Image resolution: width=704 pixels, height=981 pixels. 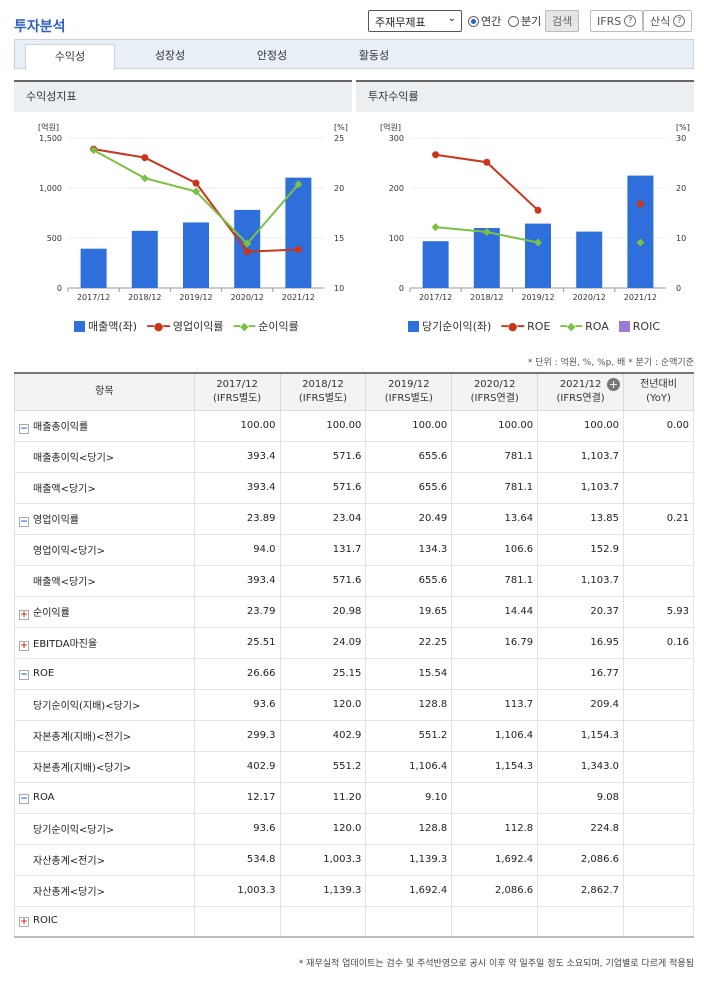 What do you see at coordinates (104, 674) in the screenshot?
I see `row-label: − ROE` at bounding box center [104, 674].